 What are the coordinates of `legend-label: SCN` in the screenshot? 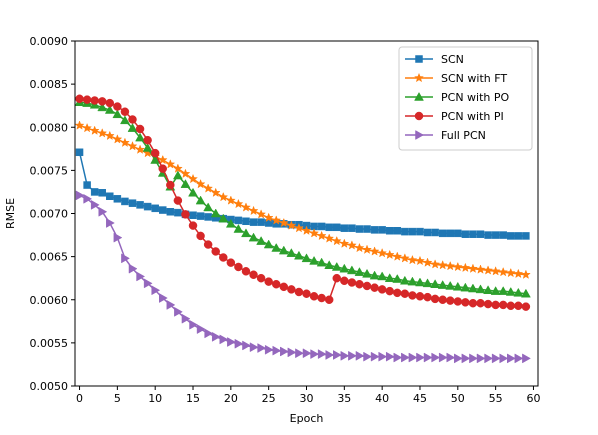 It's located at (452, 59).